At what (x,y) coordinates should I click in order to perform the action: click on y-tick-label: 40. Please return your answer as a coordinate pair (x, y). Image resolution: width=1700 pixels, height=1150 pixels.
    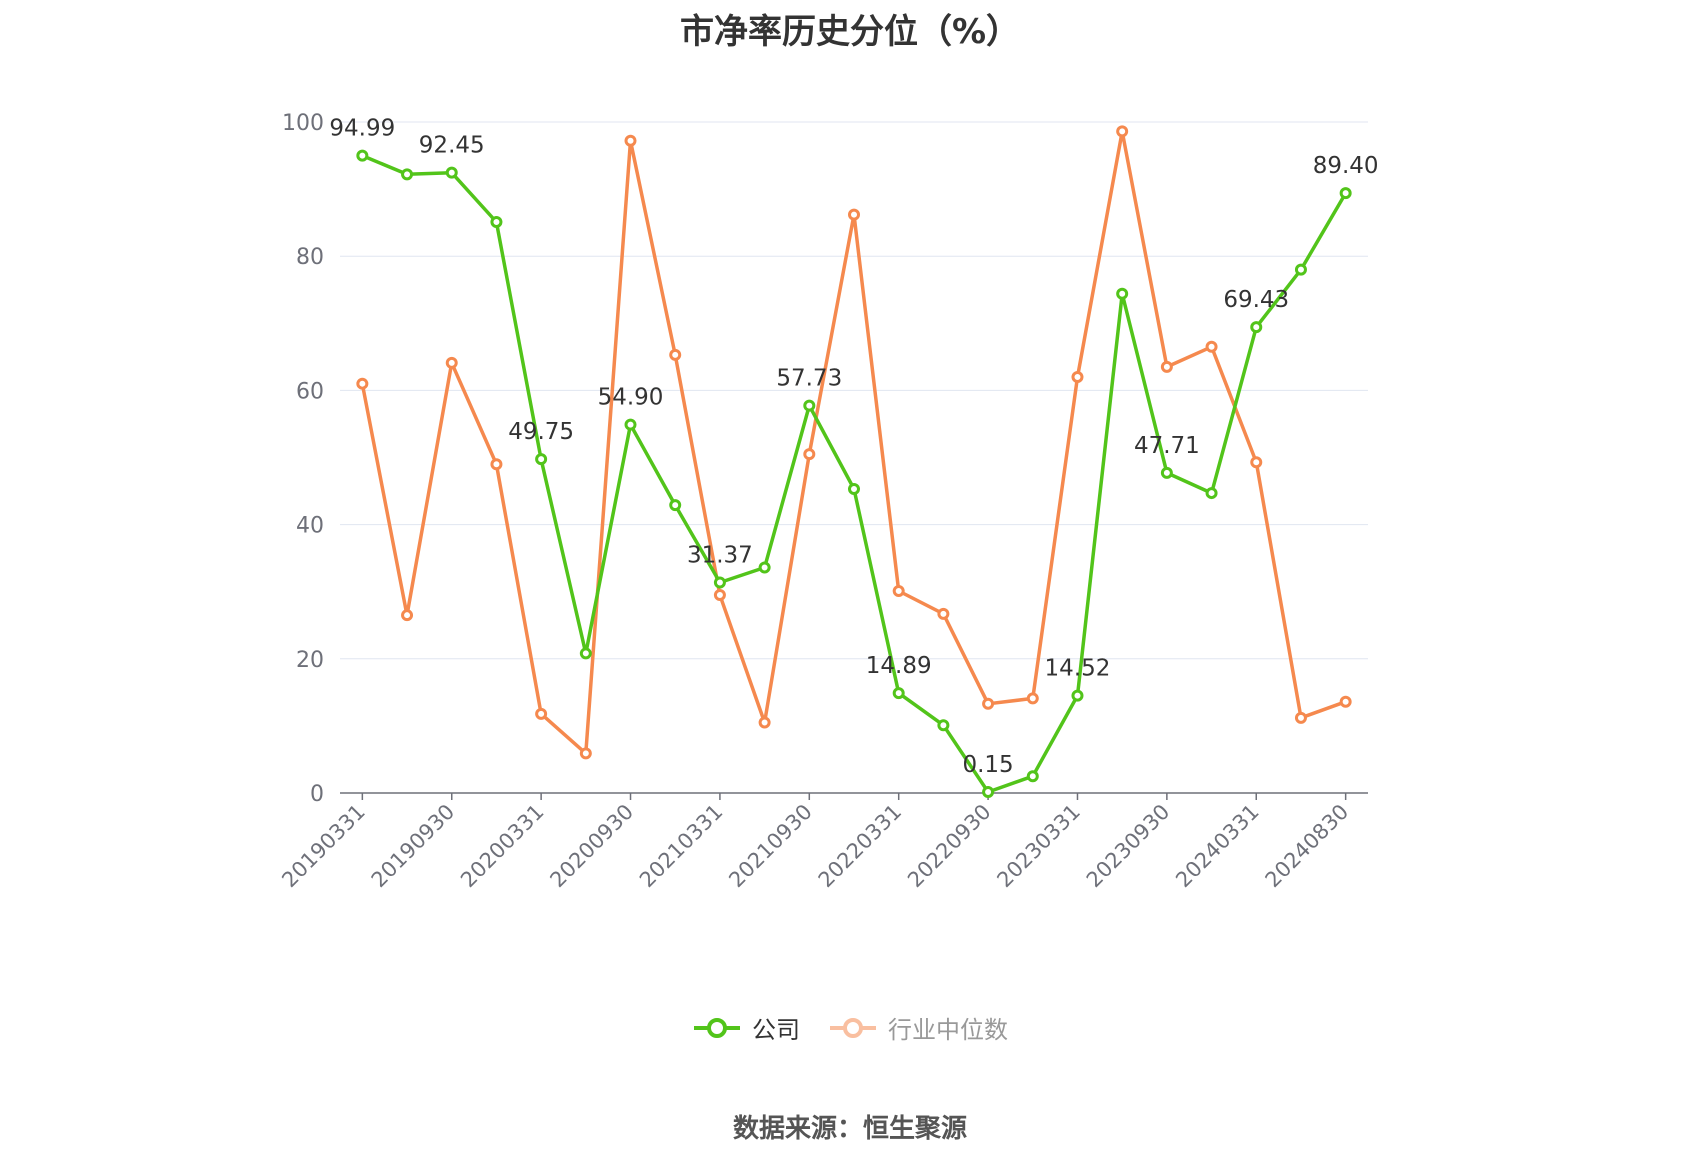
    Looking at the image, I should click on (310, 526).